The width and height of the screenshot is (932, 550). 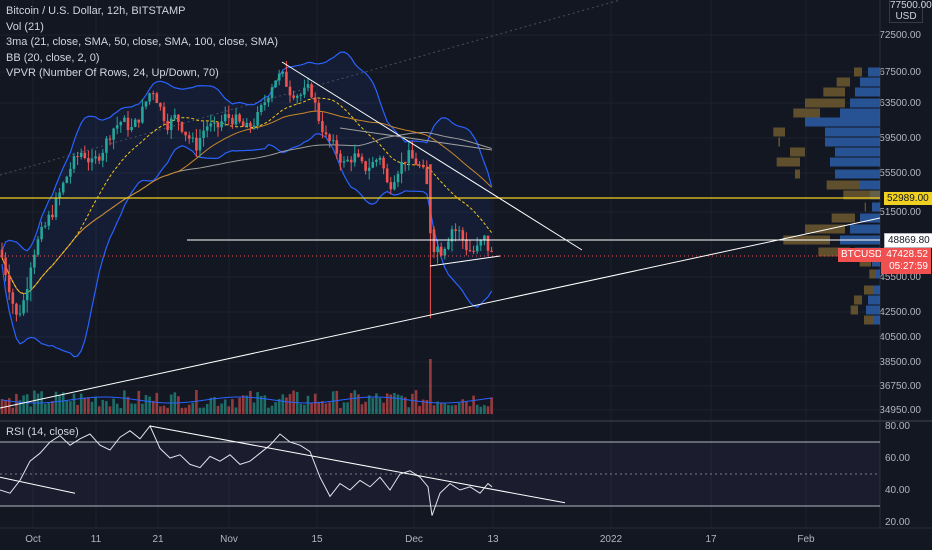 I want to click on price-tick-label: 45500.00, so click(x=900, y=277).